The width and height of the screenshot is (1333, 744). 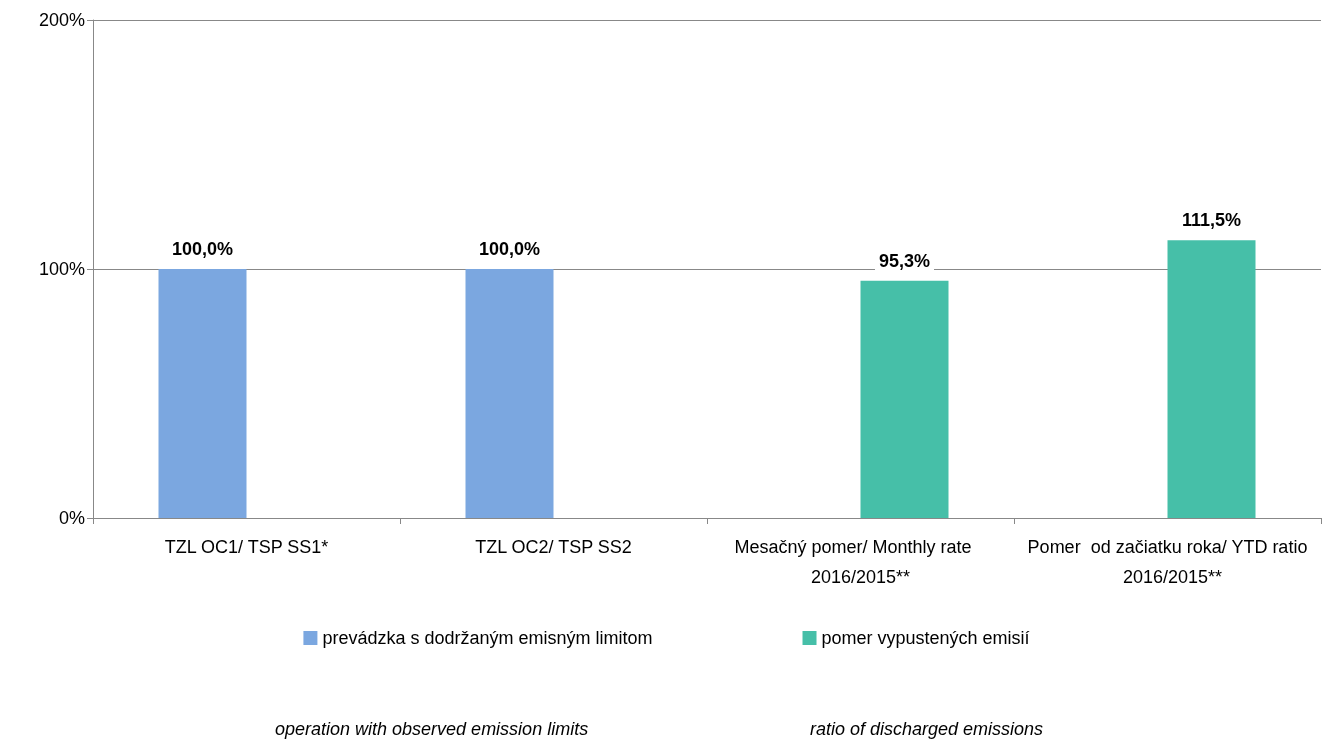 What do you see at coordinates (432, 729) in the screenshot?
I see `text: operation with observed emission limits` at bounding box center [432, 729].